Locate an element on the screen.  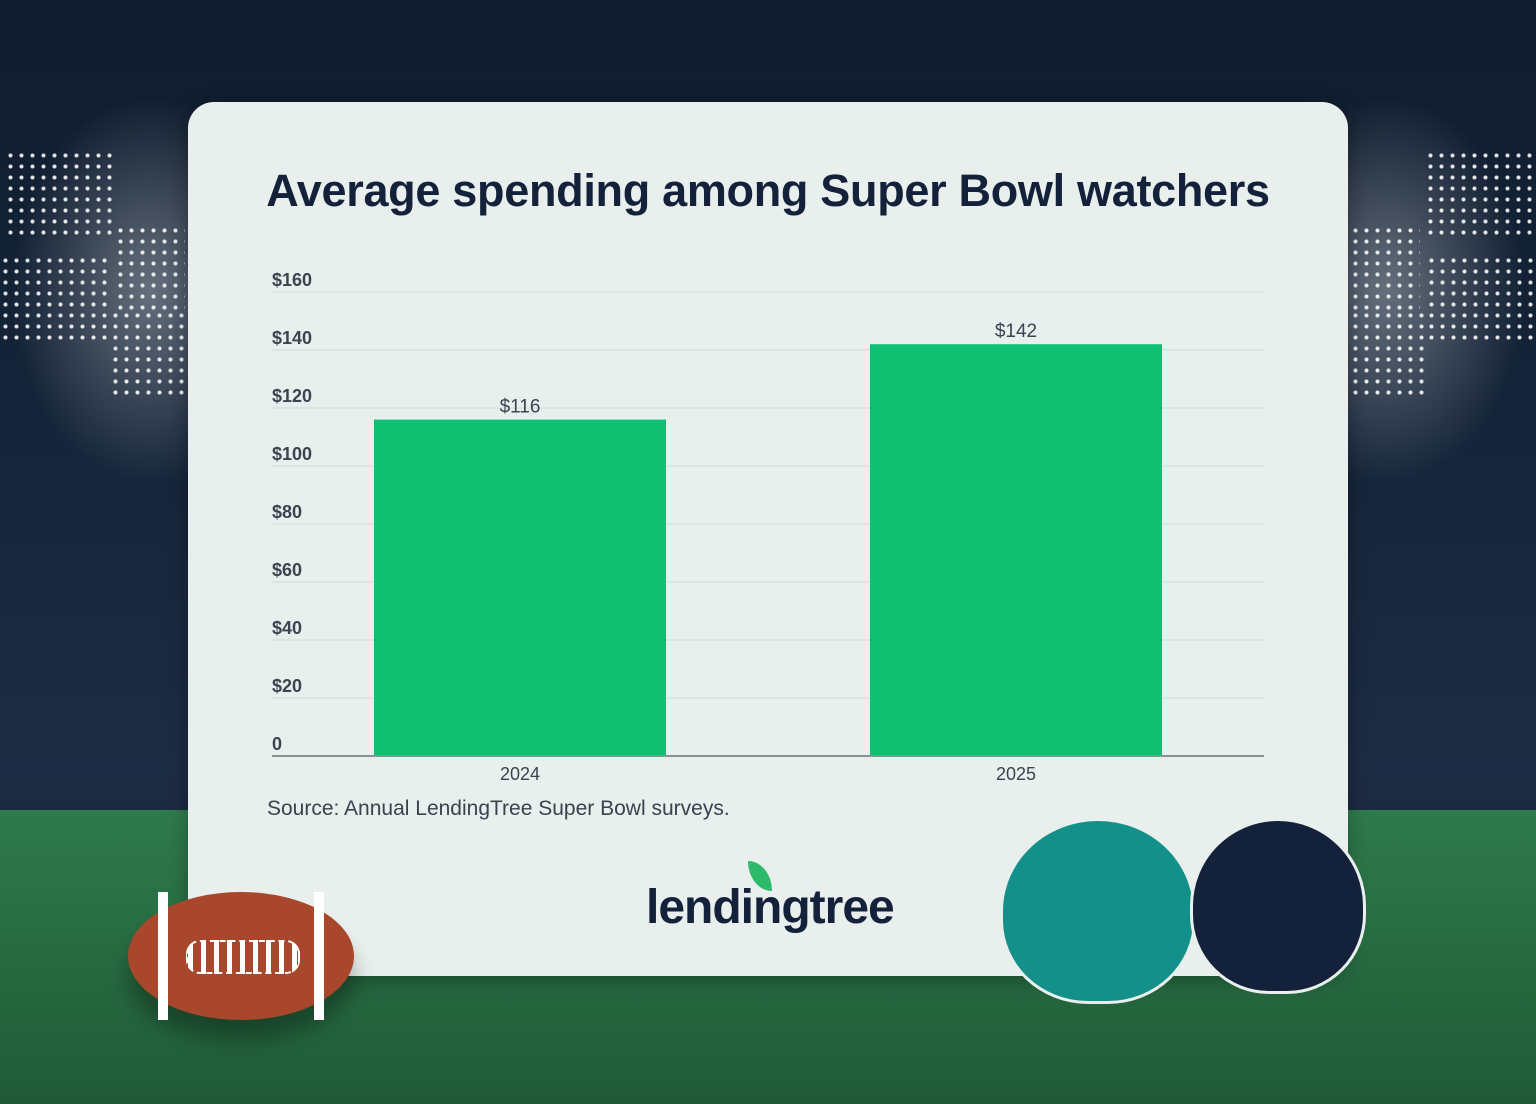
bar-2025 is located at coordinates (1016, 550).